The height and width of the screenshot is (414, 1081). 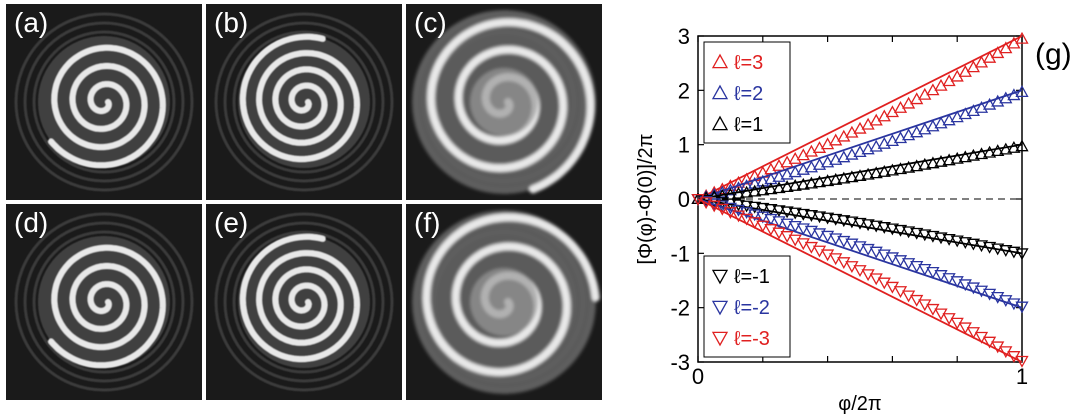 I want to click on panel-label-g: (g), so click(x=1053, y=54).